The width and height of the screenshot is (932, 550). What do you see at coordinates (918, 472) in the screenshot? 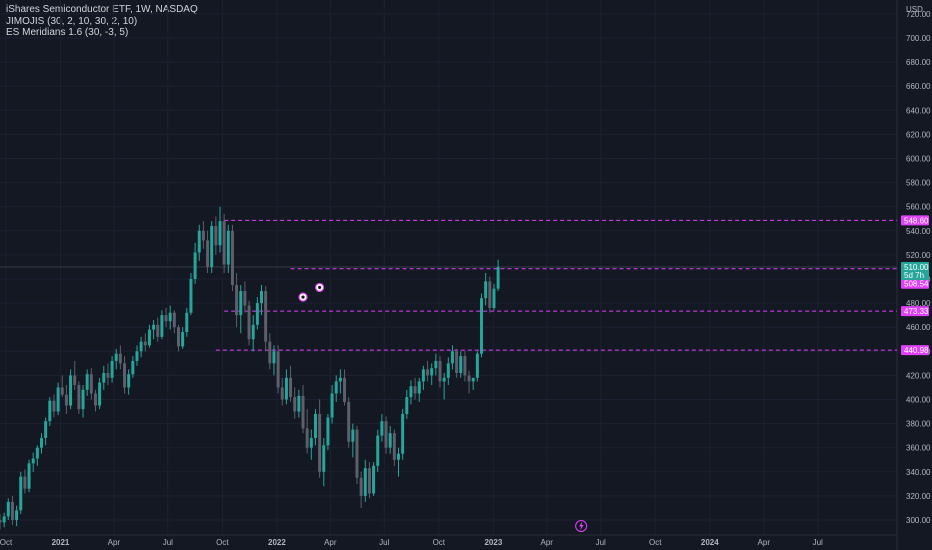
I see `y-tick-label: 340.00` at bounding box center [918, 472].